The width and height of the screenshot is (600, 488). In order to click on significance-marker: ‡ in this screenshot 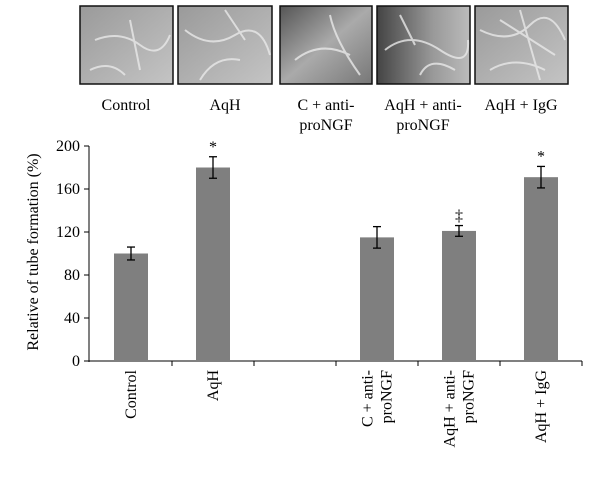, I will do `click(459, 216)`.